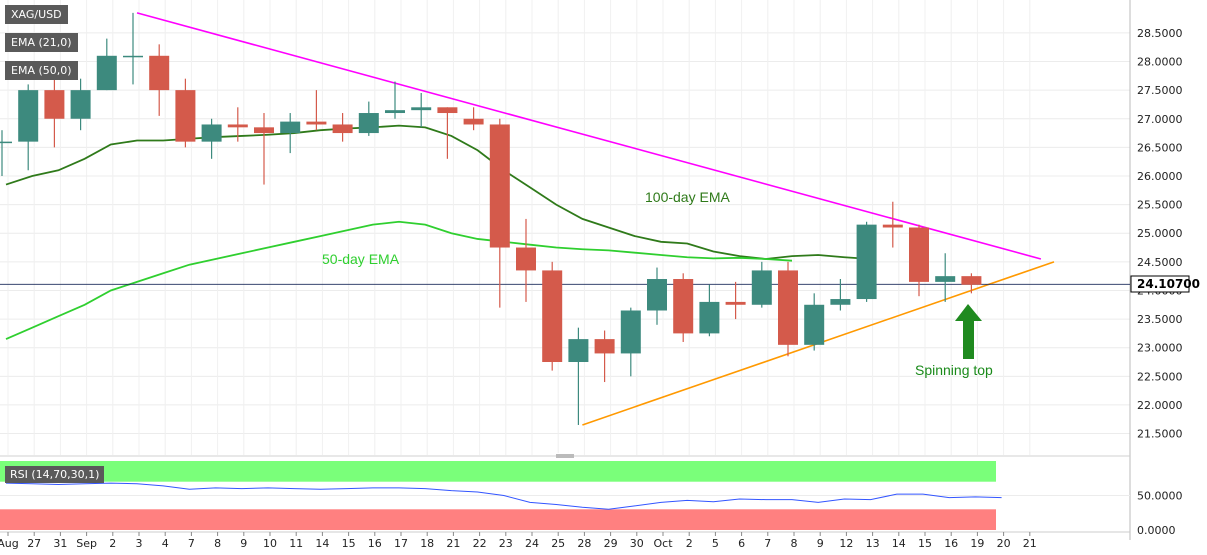 Image resolution: width=1207 pixels, height=555 pixels. Describe the element at coordinates (503, 496) in the screenshot. I see `rsi-line` at that location.